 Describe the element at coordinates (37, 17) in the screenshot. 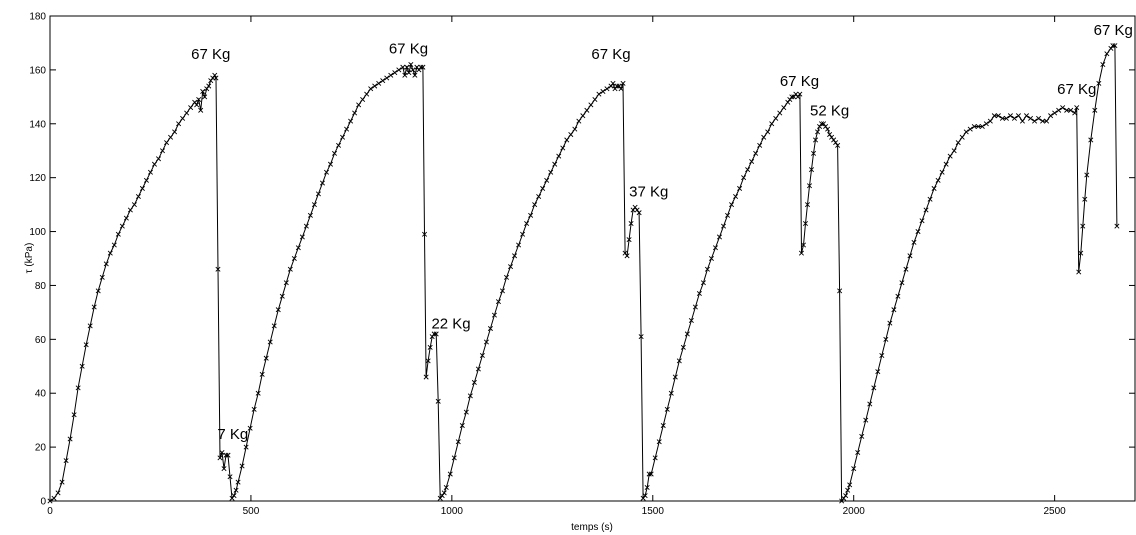

I see `y-tick-label: 180` at that location.